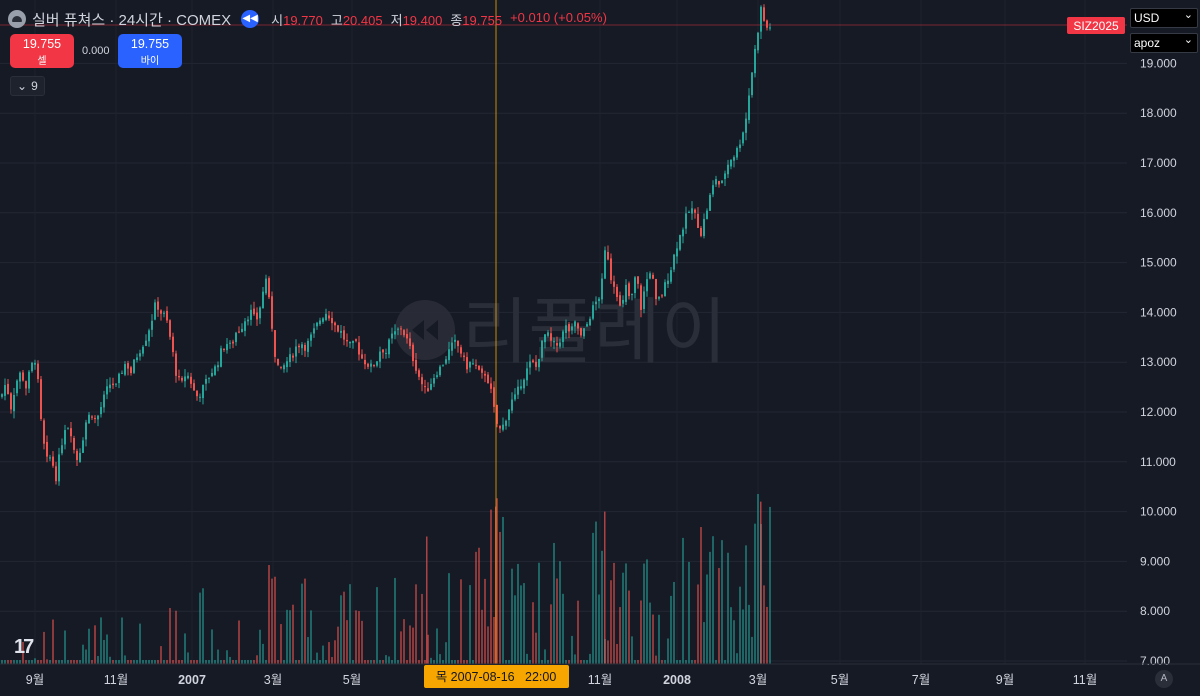 Image resolution: width=1200 pixels, height=696 pixels. I want to click on sell-button: 19.755 셀, so click(42, 51).